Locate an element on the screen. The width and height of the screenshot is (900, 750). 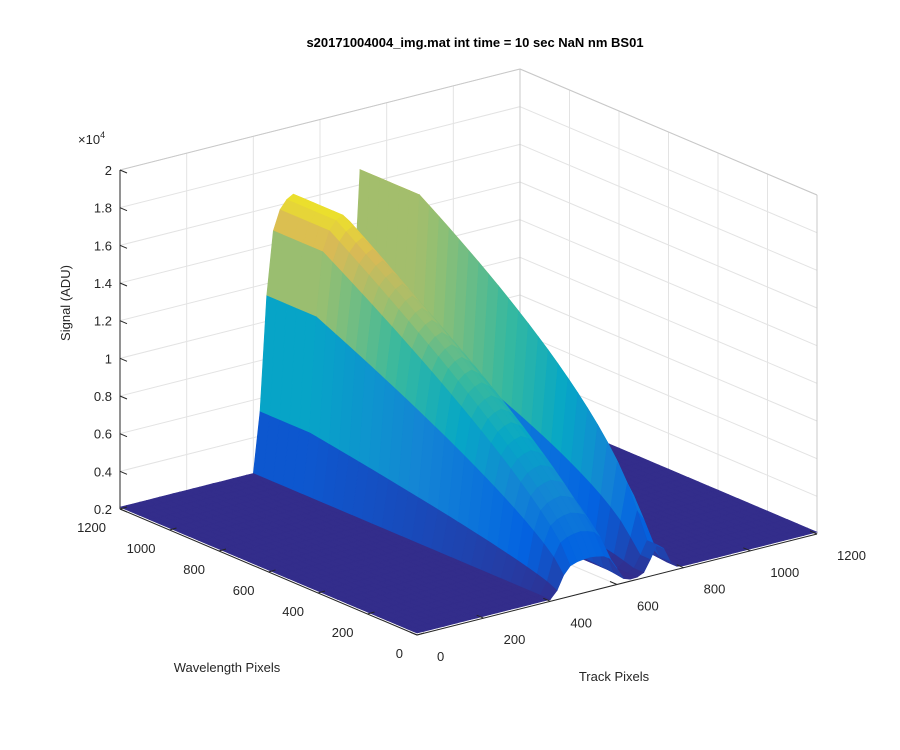
y-tick-label: 800 is located at coordinates (194, 569).